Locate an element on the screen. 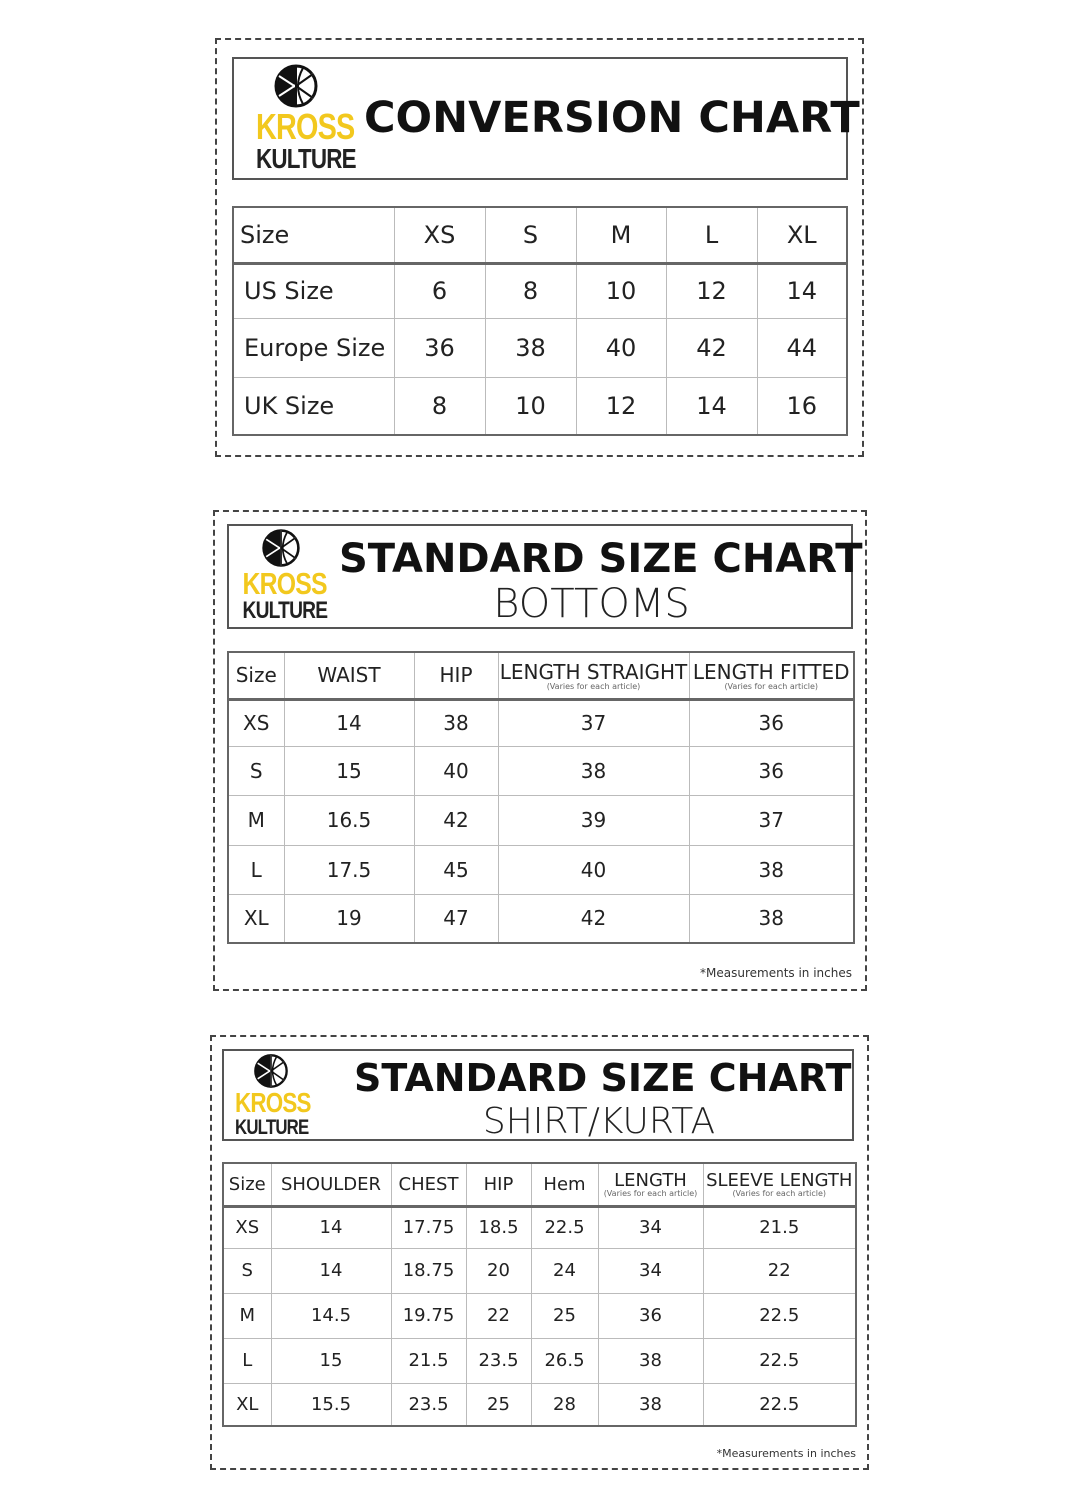  table-header-row: Size XS S M L XL is located at coordinates (540, 235).